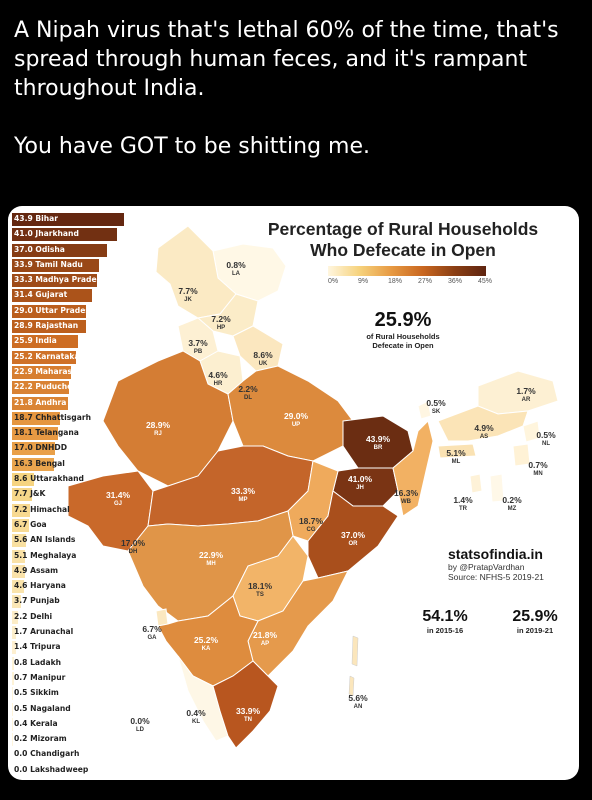  Describe the element at coordinates (168, 418) in the screenshot. I see `region-rj` at that location.